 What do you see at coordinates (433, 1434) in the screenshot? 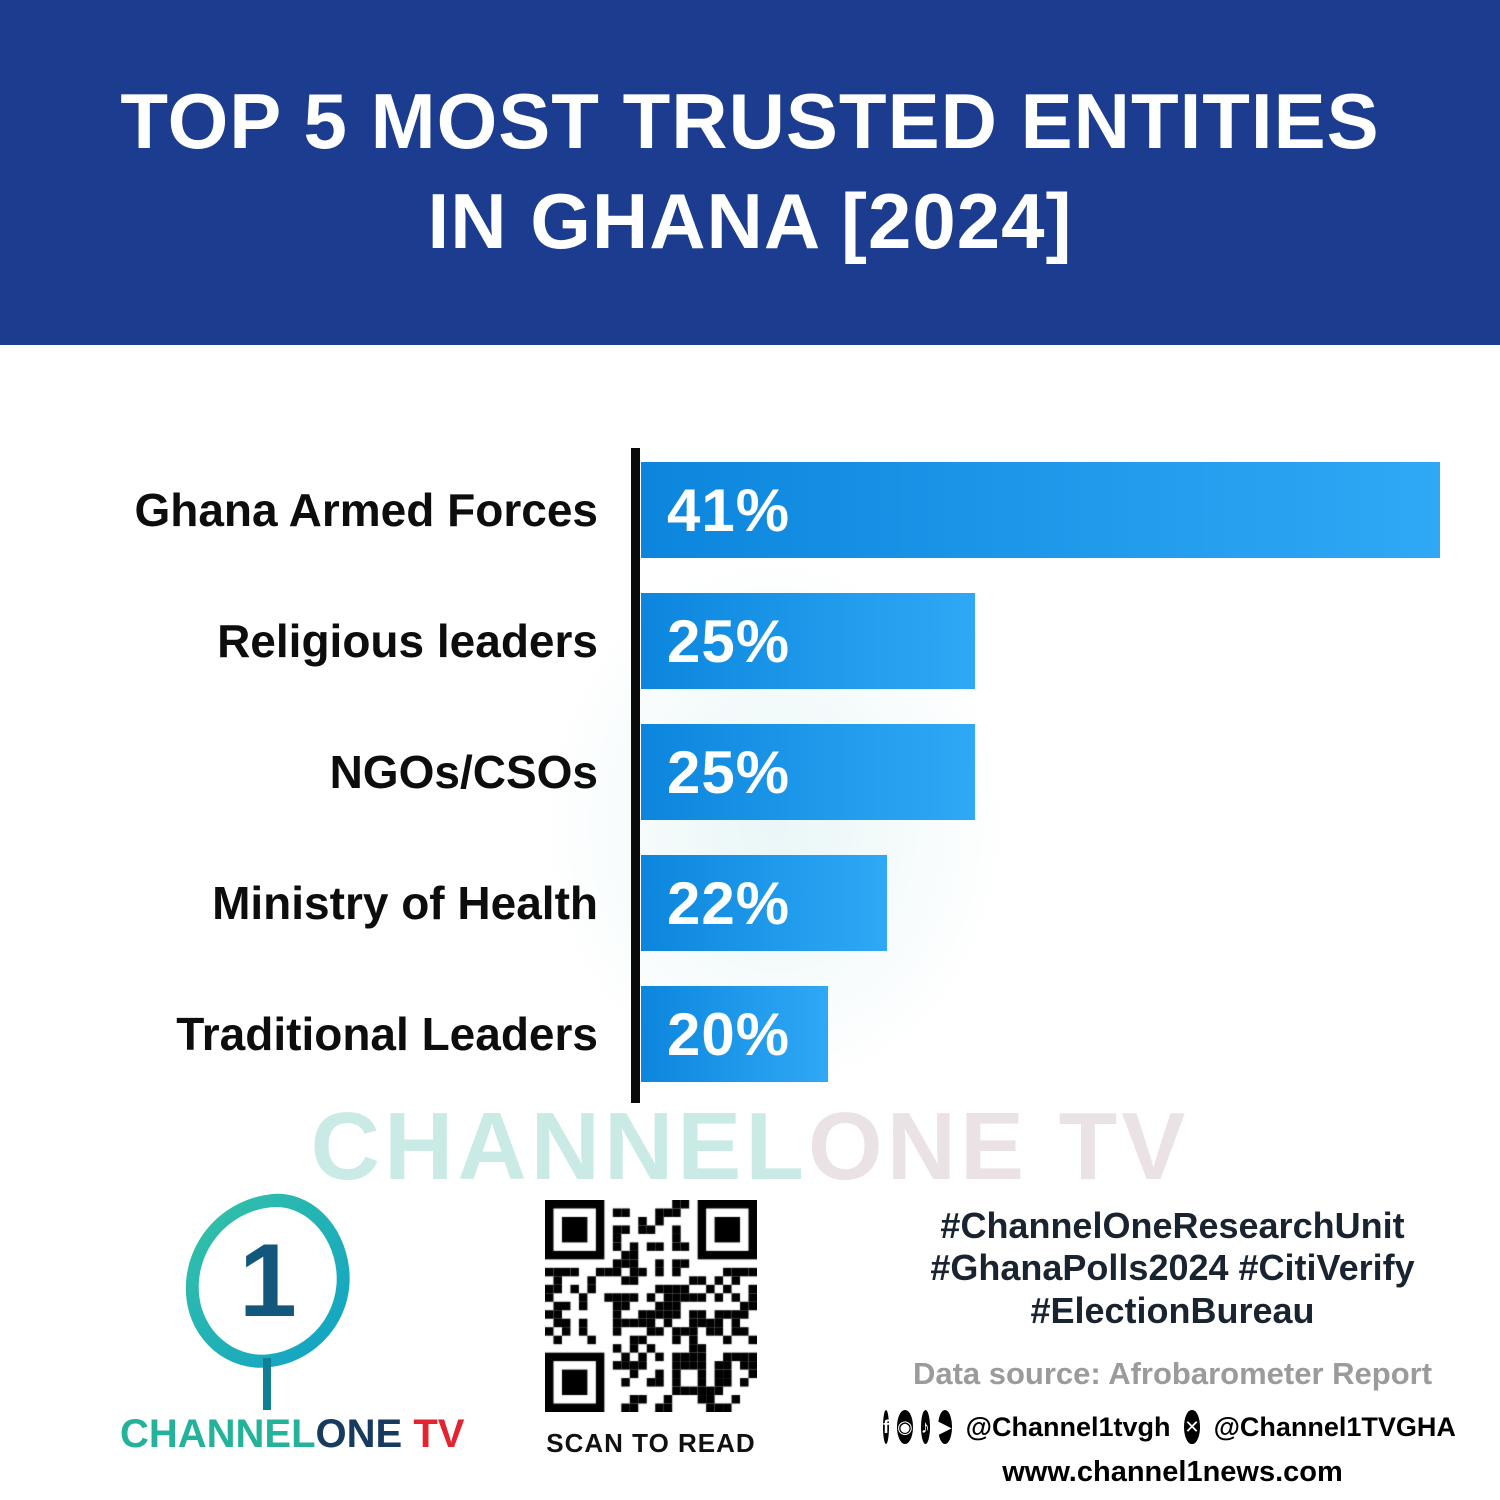
I see `brand-tv: TV` at bounding box center [433, 1434].